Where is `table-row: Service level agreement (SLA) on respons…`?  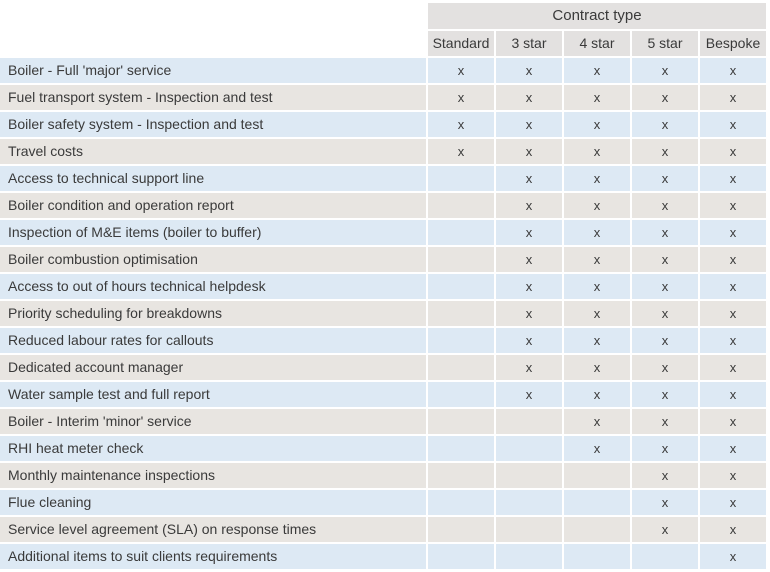
table-row: Service level agreement (SLA) on respons… is located at coordinates (385, 529).